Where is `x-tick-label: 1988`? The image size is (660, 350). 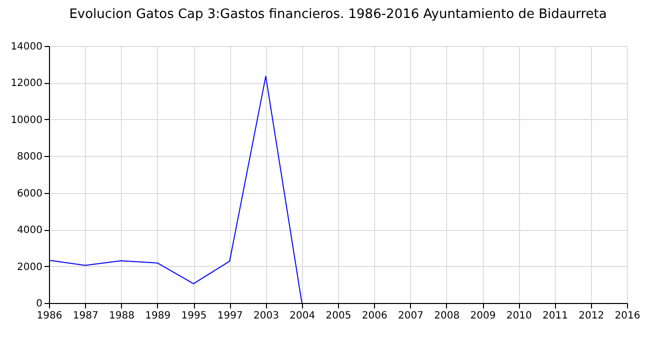 x-tick-label: 1988 is located at coordinates (121, 316).